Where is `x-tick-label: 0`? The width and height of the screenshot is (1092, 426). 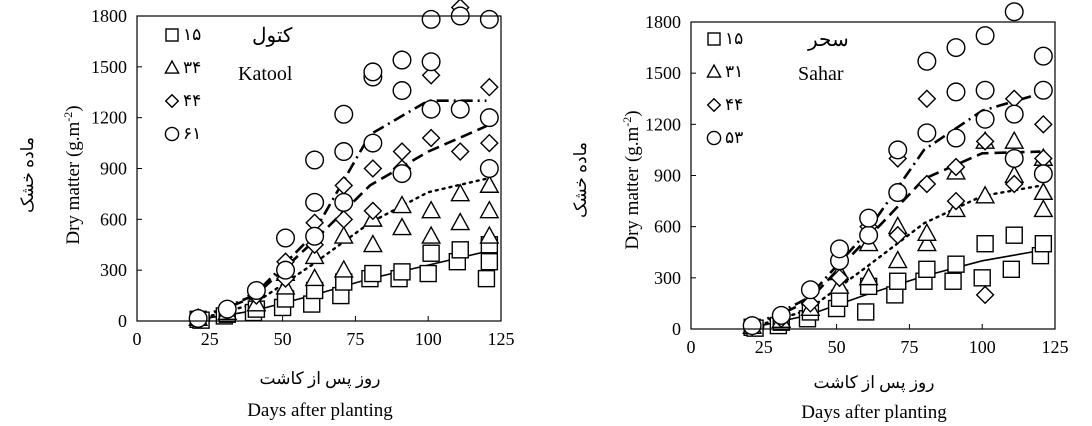 x-tick-label: 0 is located at coordinates (137, 339).